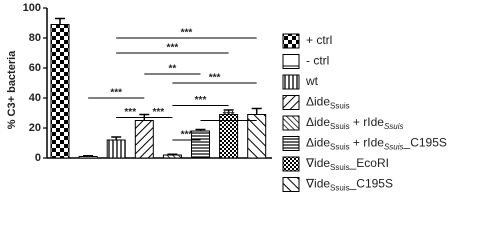  What do you see at coordinates (173, 69) in the screenshot?
I see `significance-label: **` at bounding box center [173, 69].